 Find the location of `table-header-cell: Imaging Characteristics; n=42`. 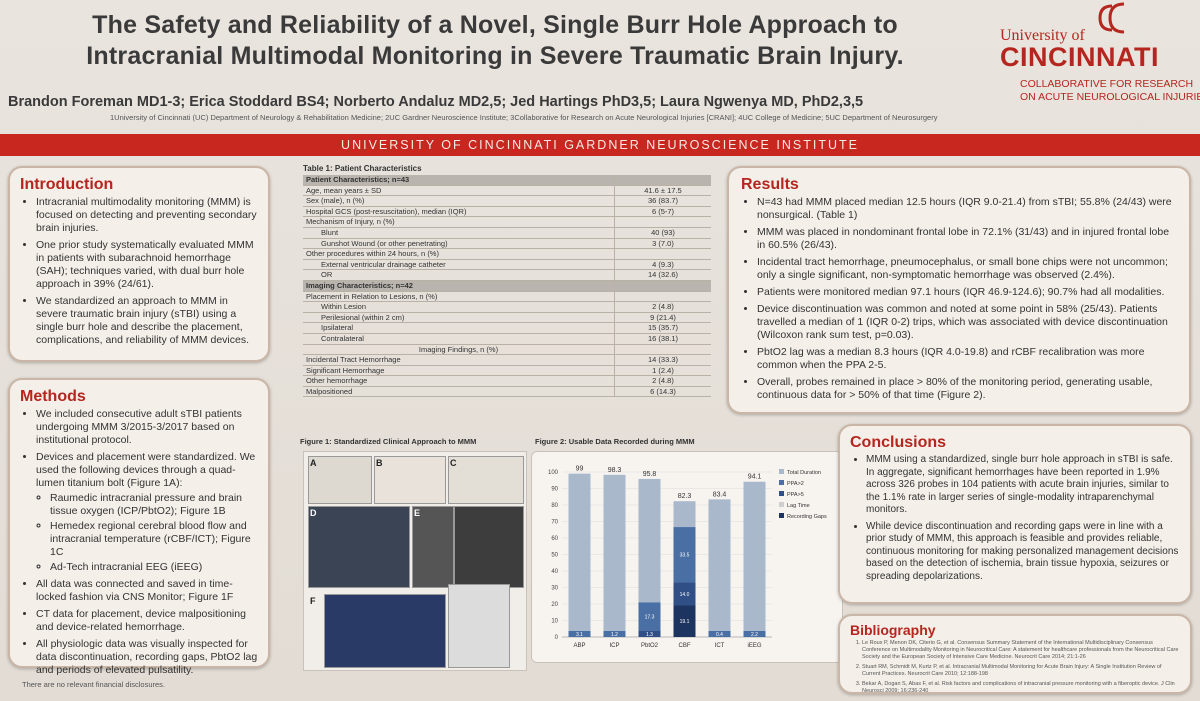

table-header-cell: Imaging Characteristics; n=42 is located at coordinates (459, 286).